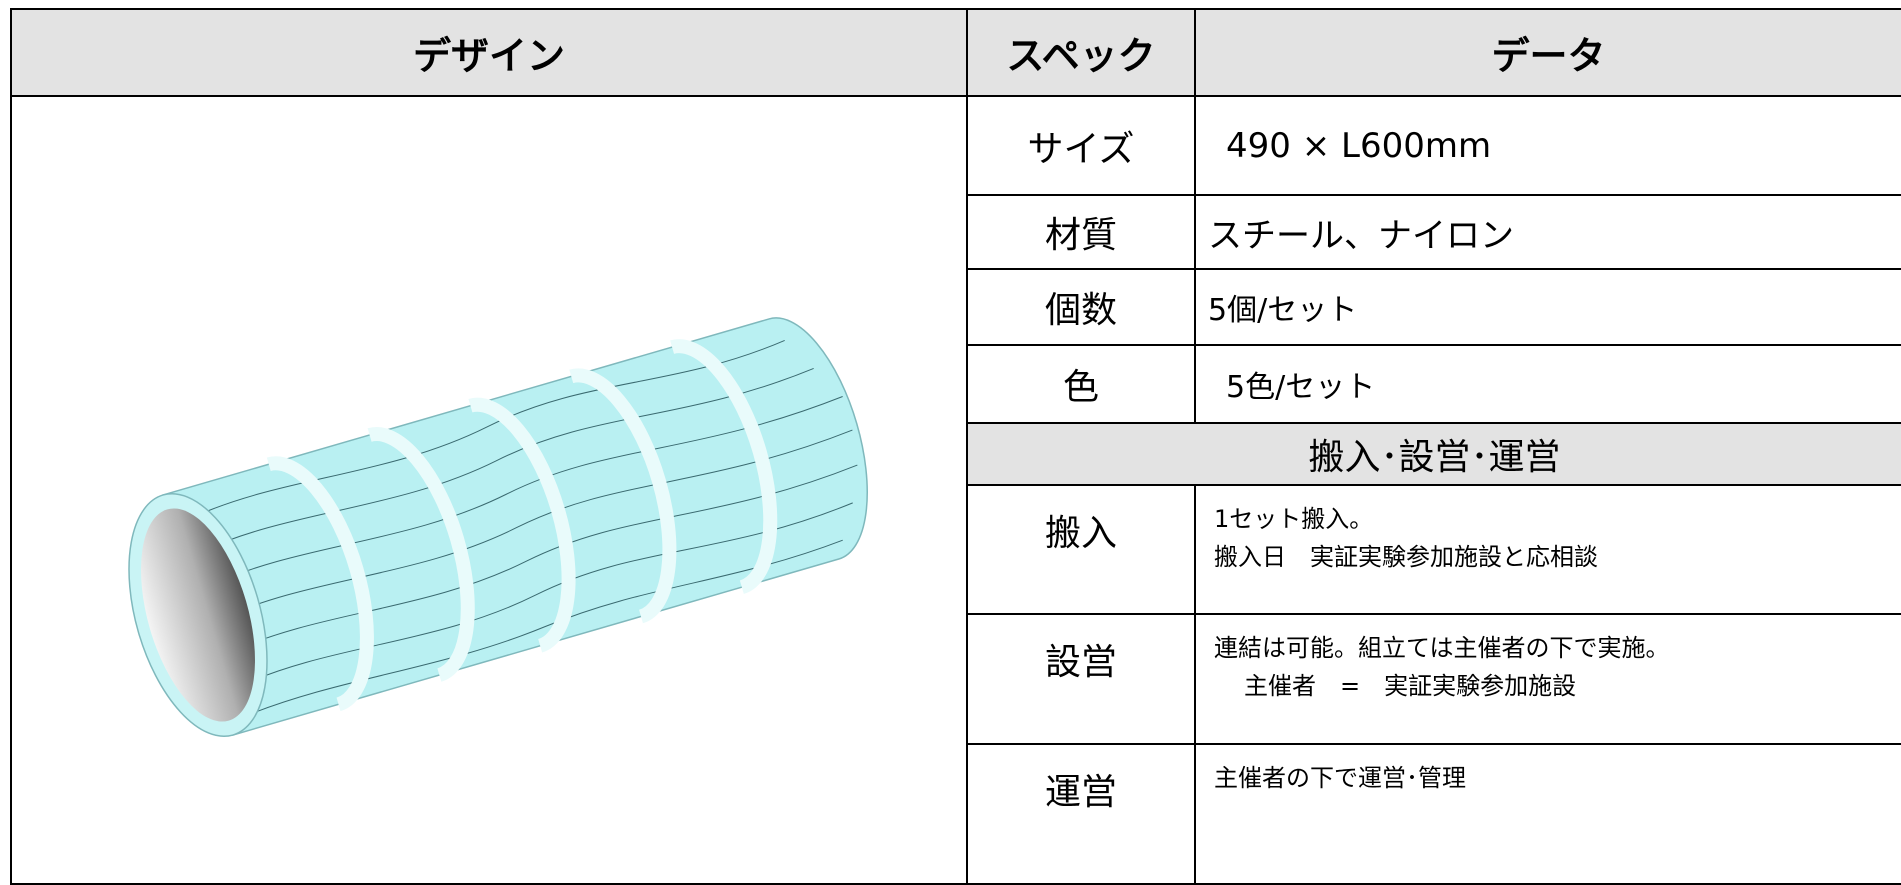  I want to click on section-header: 搬入･設営･運営, so click(1433, 454).